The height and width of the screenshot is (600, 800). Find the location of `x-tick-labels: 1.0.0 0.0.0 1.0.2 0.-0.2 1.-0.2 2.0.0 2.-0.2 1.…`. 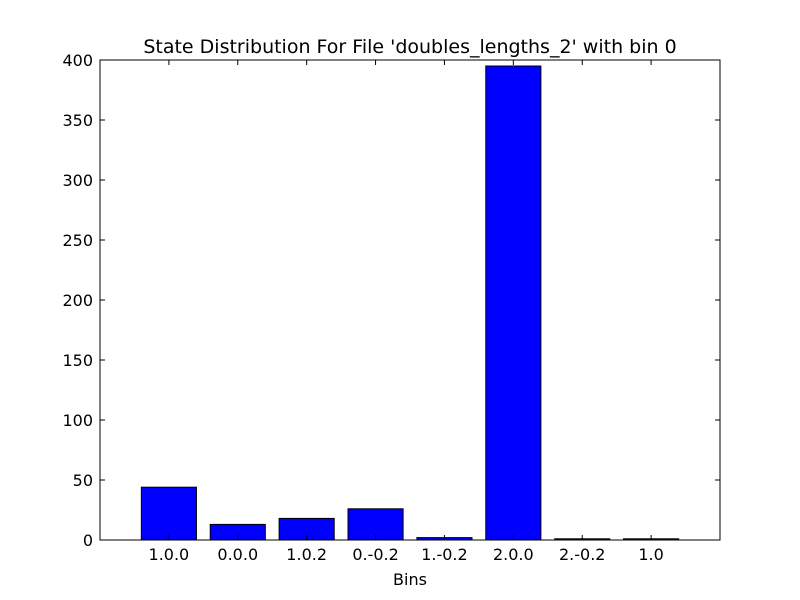

x-tick-labels: 1.0.0 0.0.0 1.0.2 0.-0.2 1.-0.2 2.0.0 2.-0.2 1.… is located at coordinates (406, 554).